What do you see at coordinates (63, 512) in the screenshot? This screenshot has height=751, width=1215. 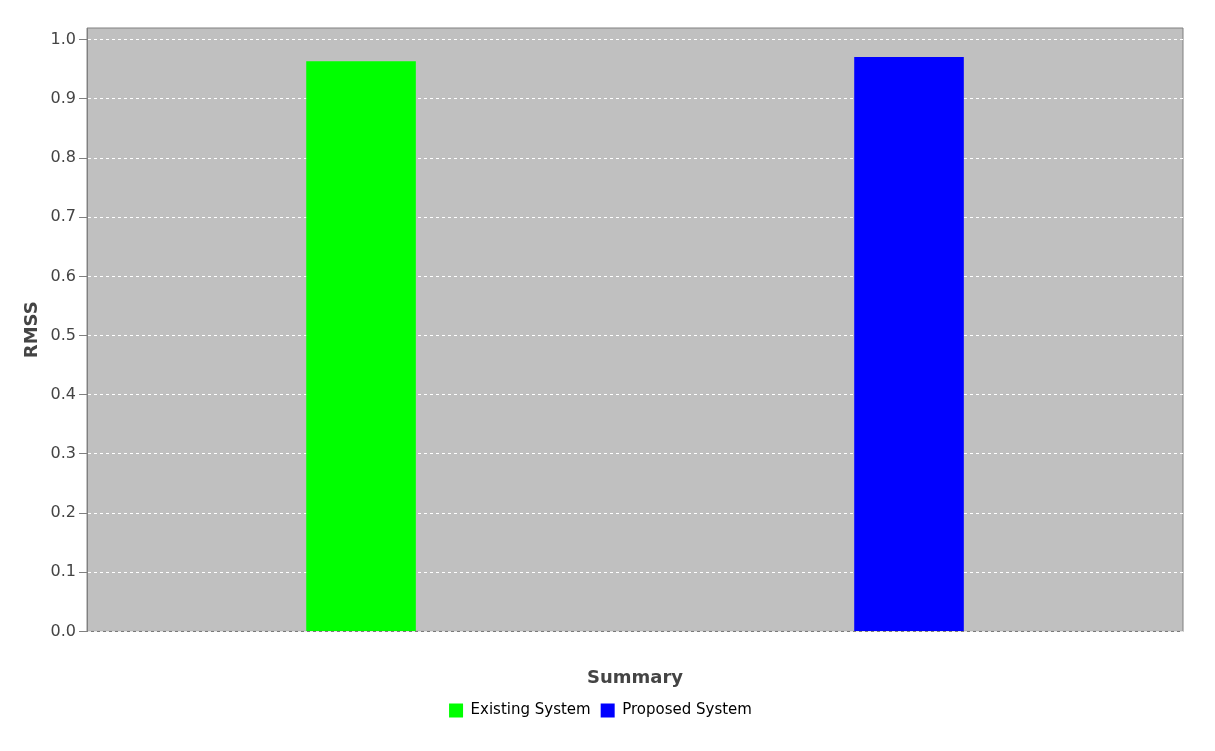 I see `y-tick-label: 0.2` at bounding box center [63, 512].